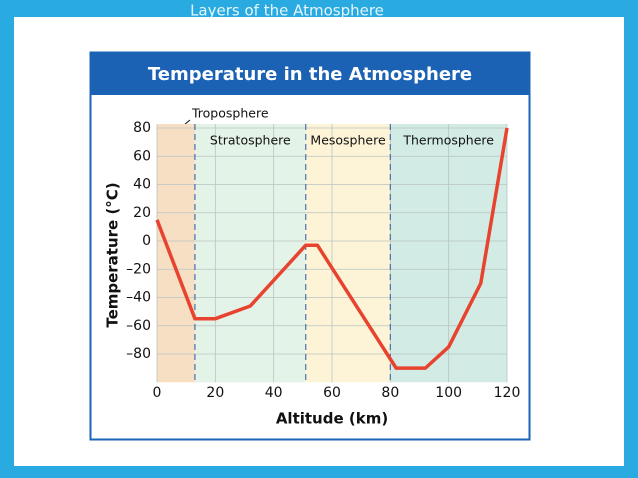 This screenshot has width=638, height=478. What do you see at coordinates (274, 393) in the screenshot?
I see `x-tick-label: 40` at bounding box center [274, 393].